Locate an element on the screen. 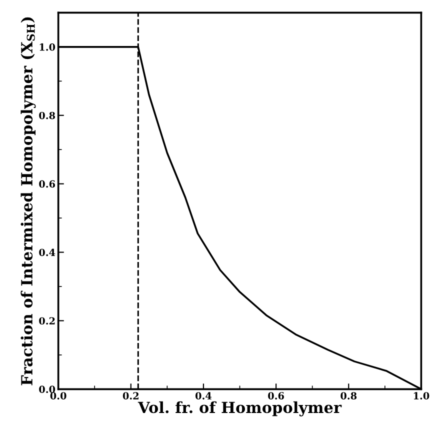 This screenshot has height=423, width=432. y-axis-title: Fraction of Intermixed Homopolymer (X$_{SH}$) is located at coordinates (28, 201).